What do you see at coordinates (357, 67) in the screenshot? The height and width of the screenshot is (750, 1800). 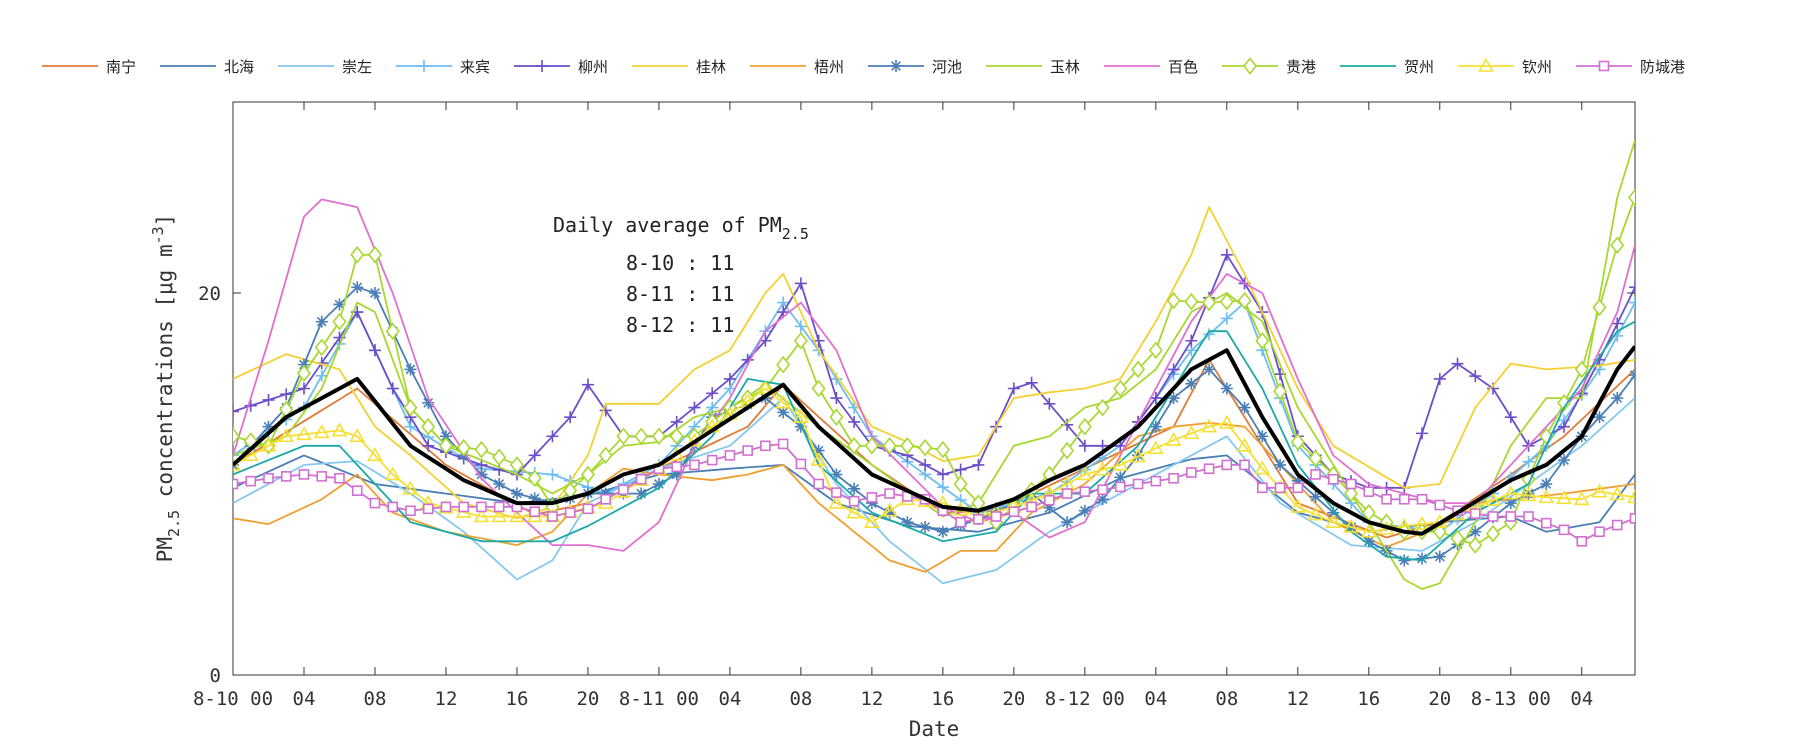 I see `legend-label: 崇左` at bounding box center [357, 67].